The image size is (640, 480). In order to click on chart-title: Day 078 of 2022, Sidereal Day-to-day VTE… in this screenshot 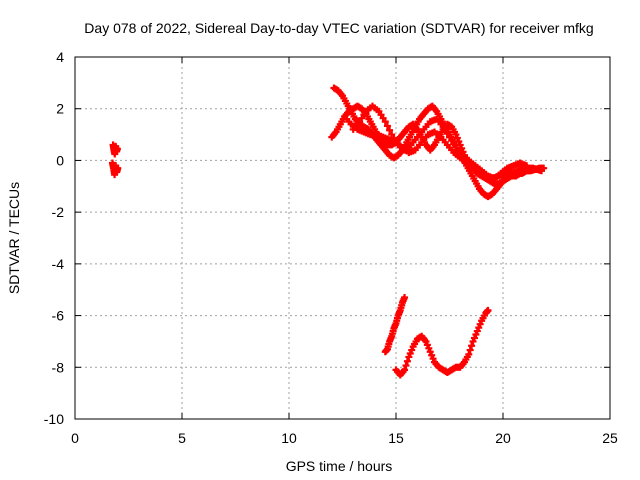, I will do `click(338, 28)`.